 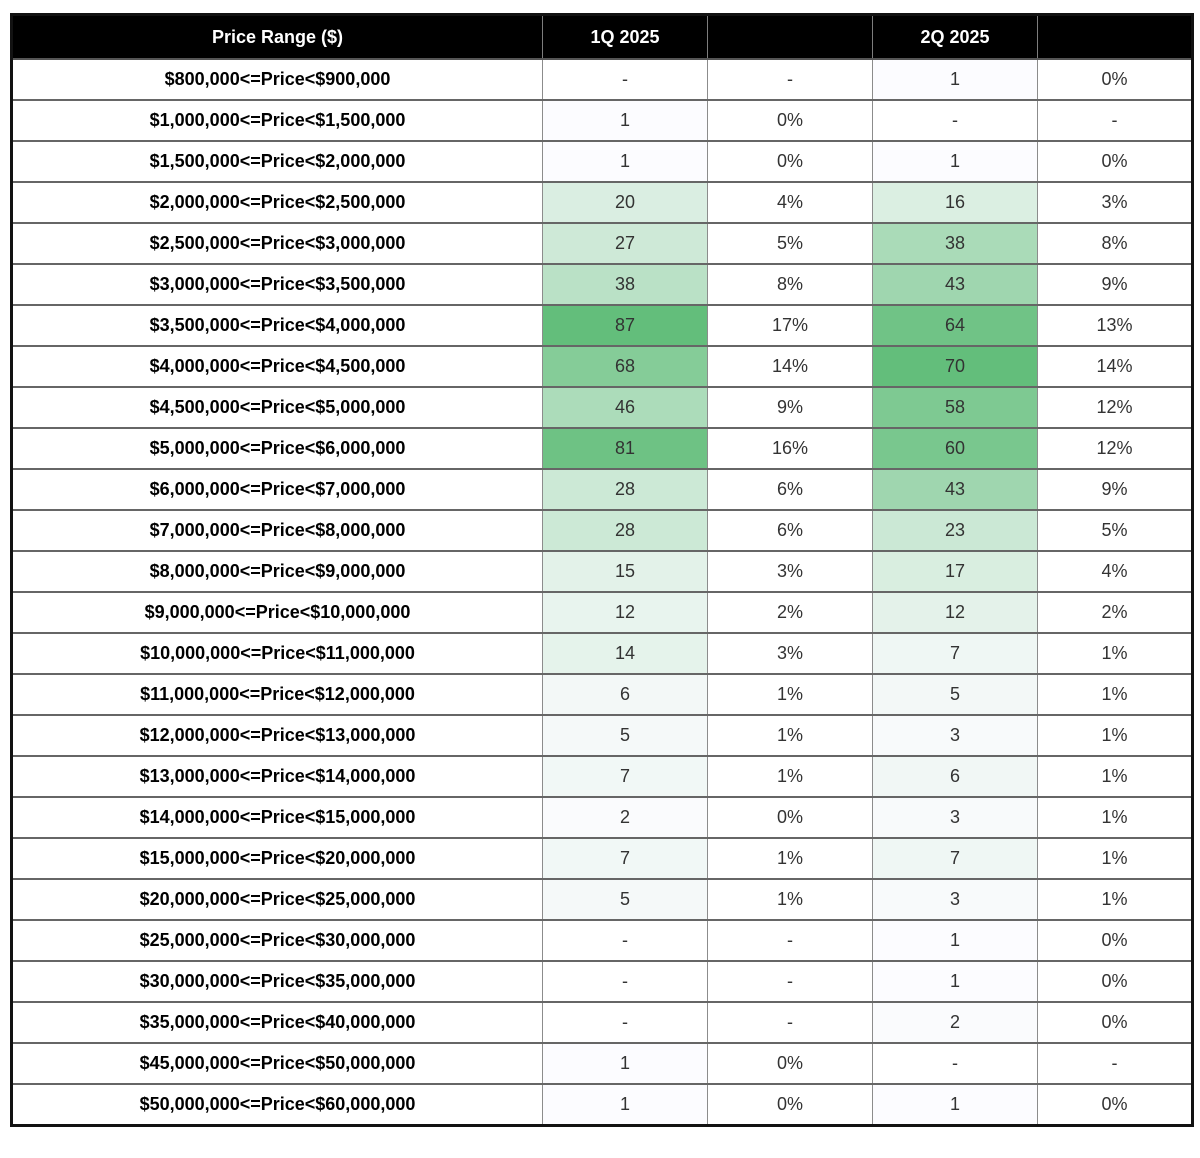 What do you see at coordinates (277, 1022) in the screenshot?
I see `price-range-cell: $35,000,000<=Price<$40,000,000` at bounding box center [277, 1022].